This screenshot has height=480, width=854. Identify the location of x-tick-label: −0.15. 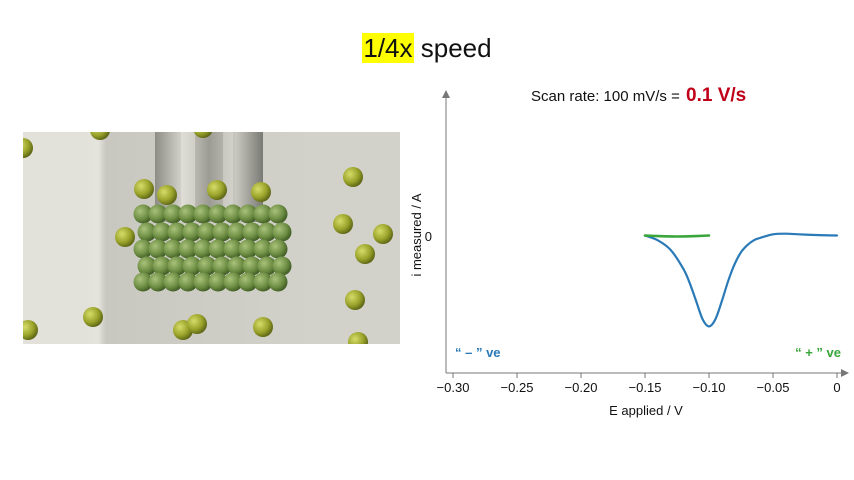
(645, 387).